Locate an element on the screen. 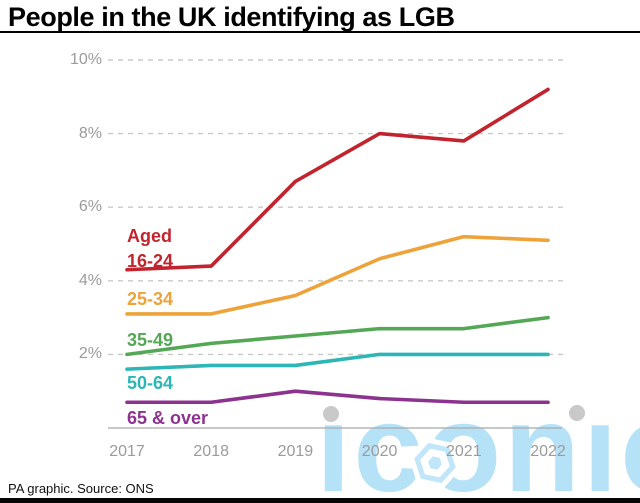  y-tick-label: 10% is located at coordinates (85, 59).